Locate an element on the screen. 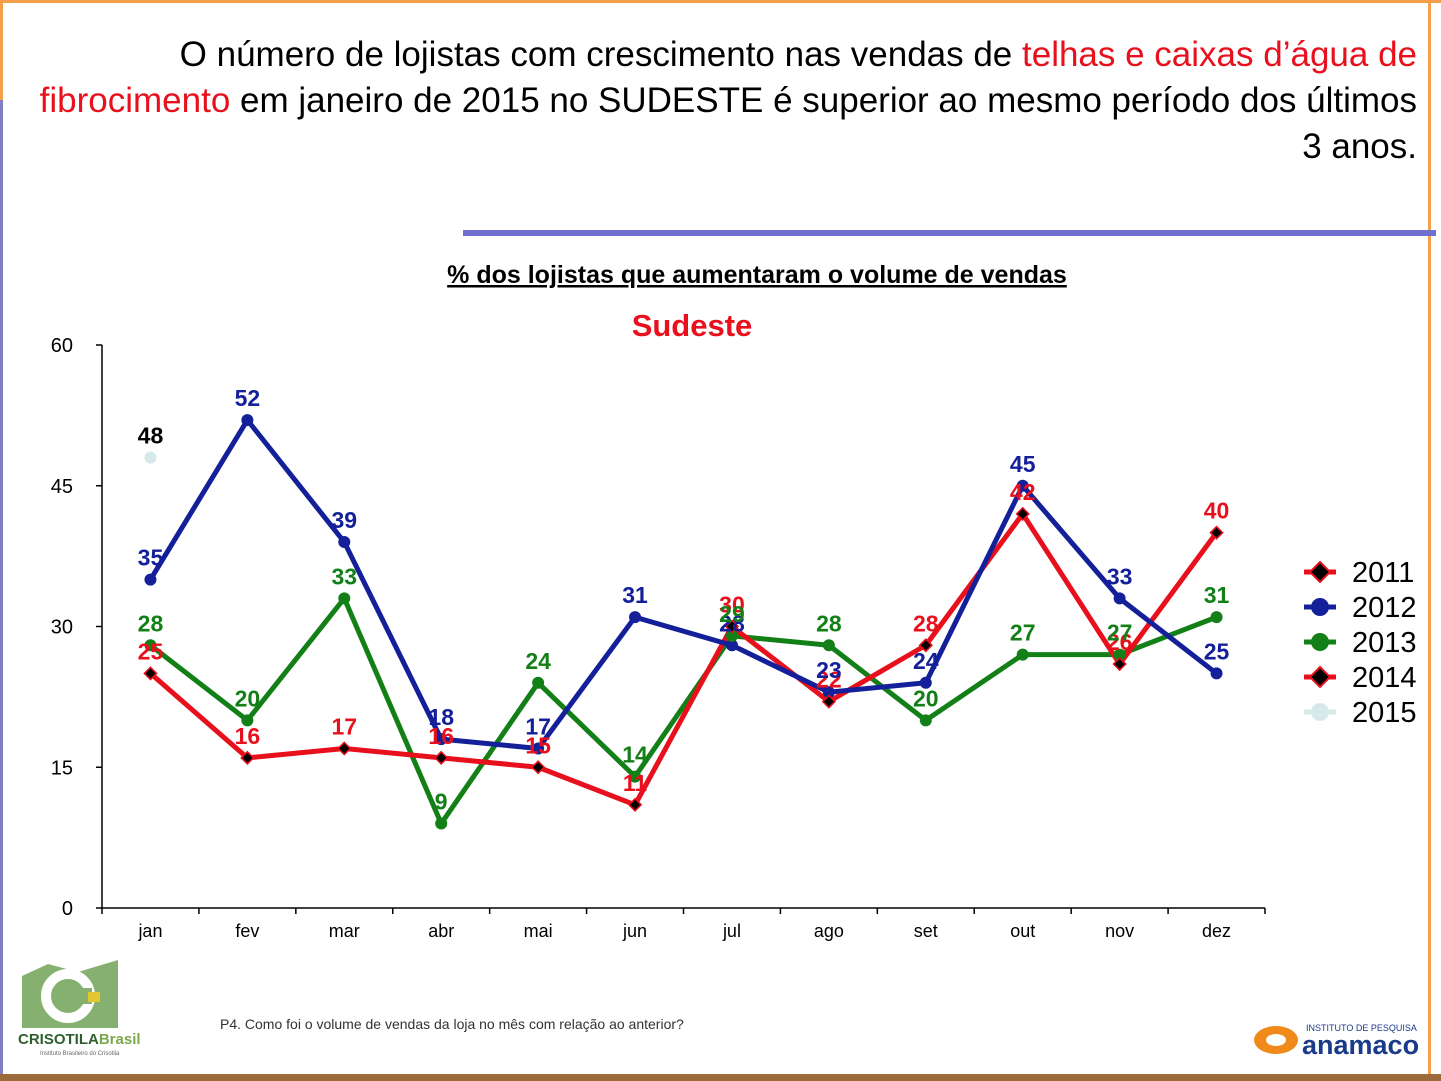 The width and height of the screenshot is (1441, 1081). data-label-2011: 42 is located at coordinates (1023, 492).